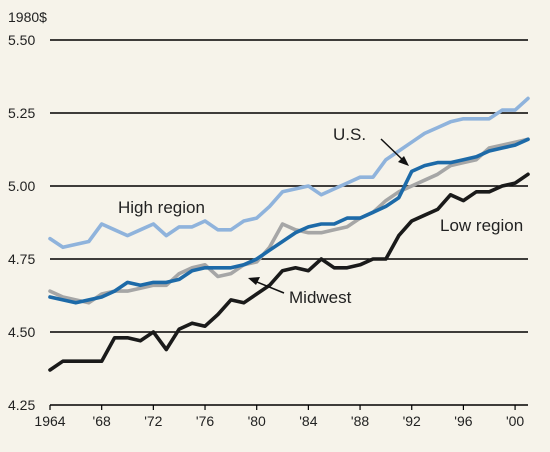 The image size is (550, 452). I want to click on y-tick-label: 4.75, so click(21, 259).